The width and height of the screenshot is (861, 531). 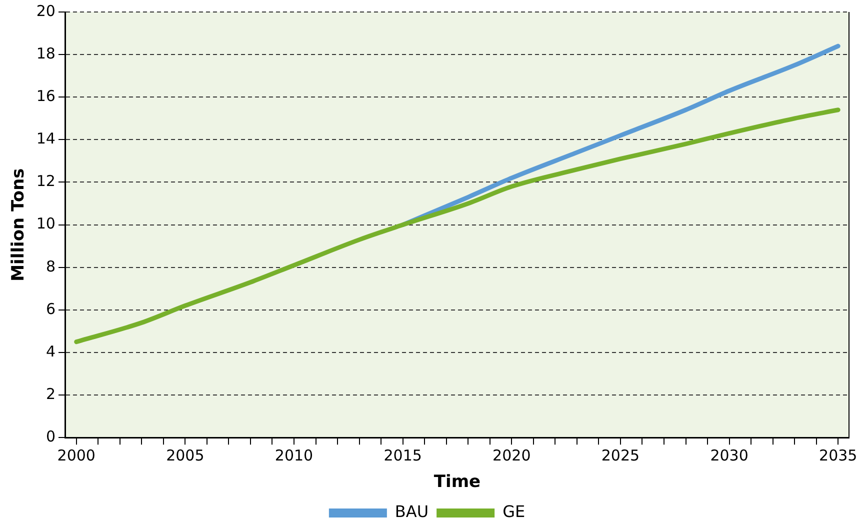 I want to click on x-tick-label: 2015, so click(x=403, y=455).